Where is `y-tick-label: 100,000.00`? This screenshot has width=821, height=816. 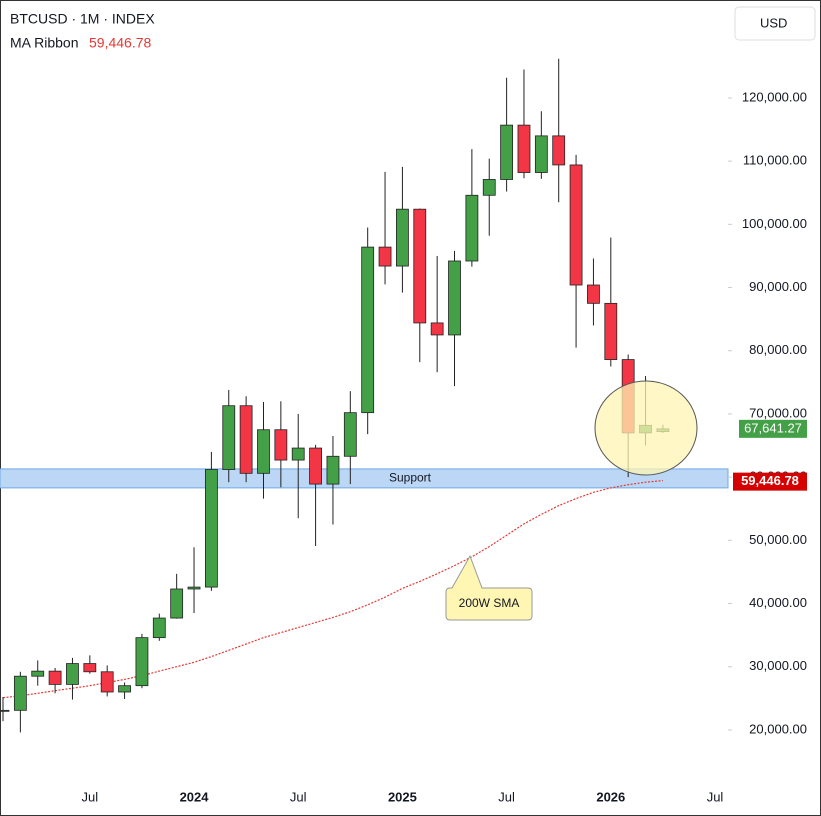 y-tick-label: 100,000.00 is located at coordinates (774, 223).